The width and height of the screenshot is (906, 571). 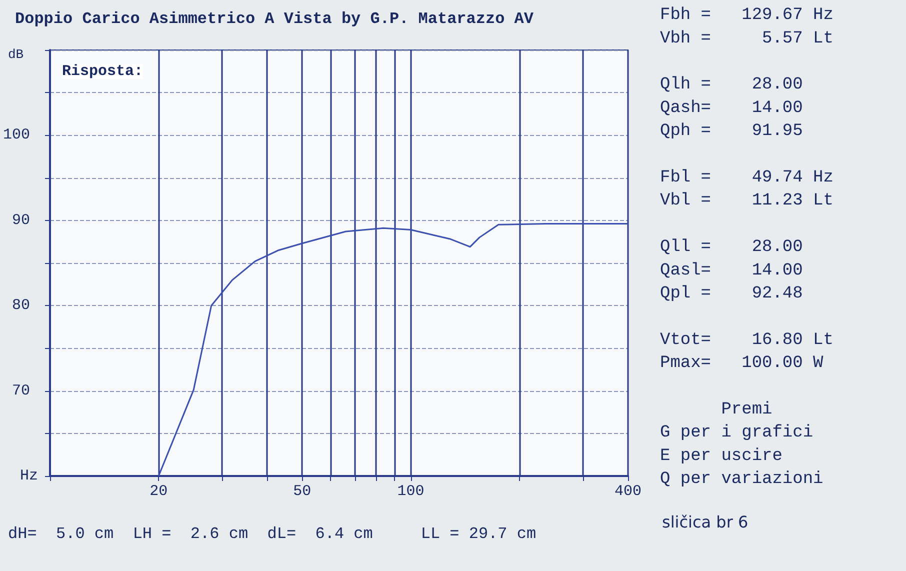 What do you see at coordinates (731, 271) in the screenshot?
I see `text: Qll = 28.00 Qasl= 14.00 Qpl = 92.48` at bounding box center [731, 271].